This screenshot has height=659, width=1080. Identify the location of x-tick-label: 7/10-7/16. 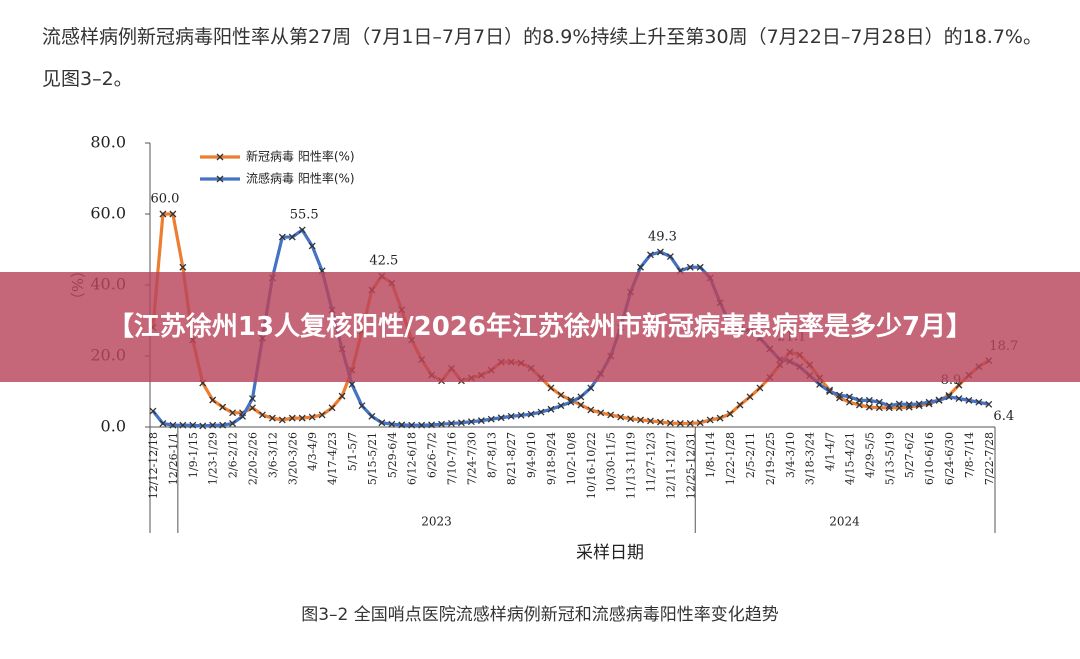
(451, 458).